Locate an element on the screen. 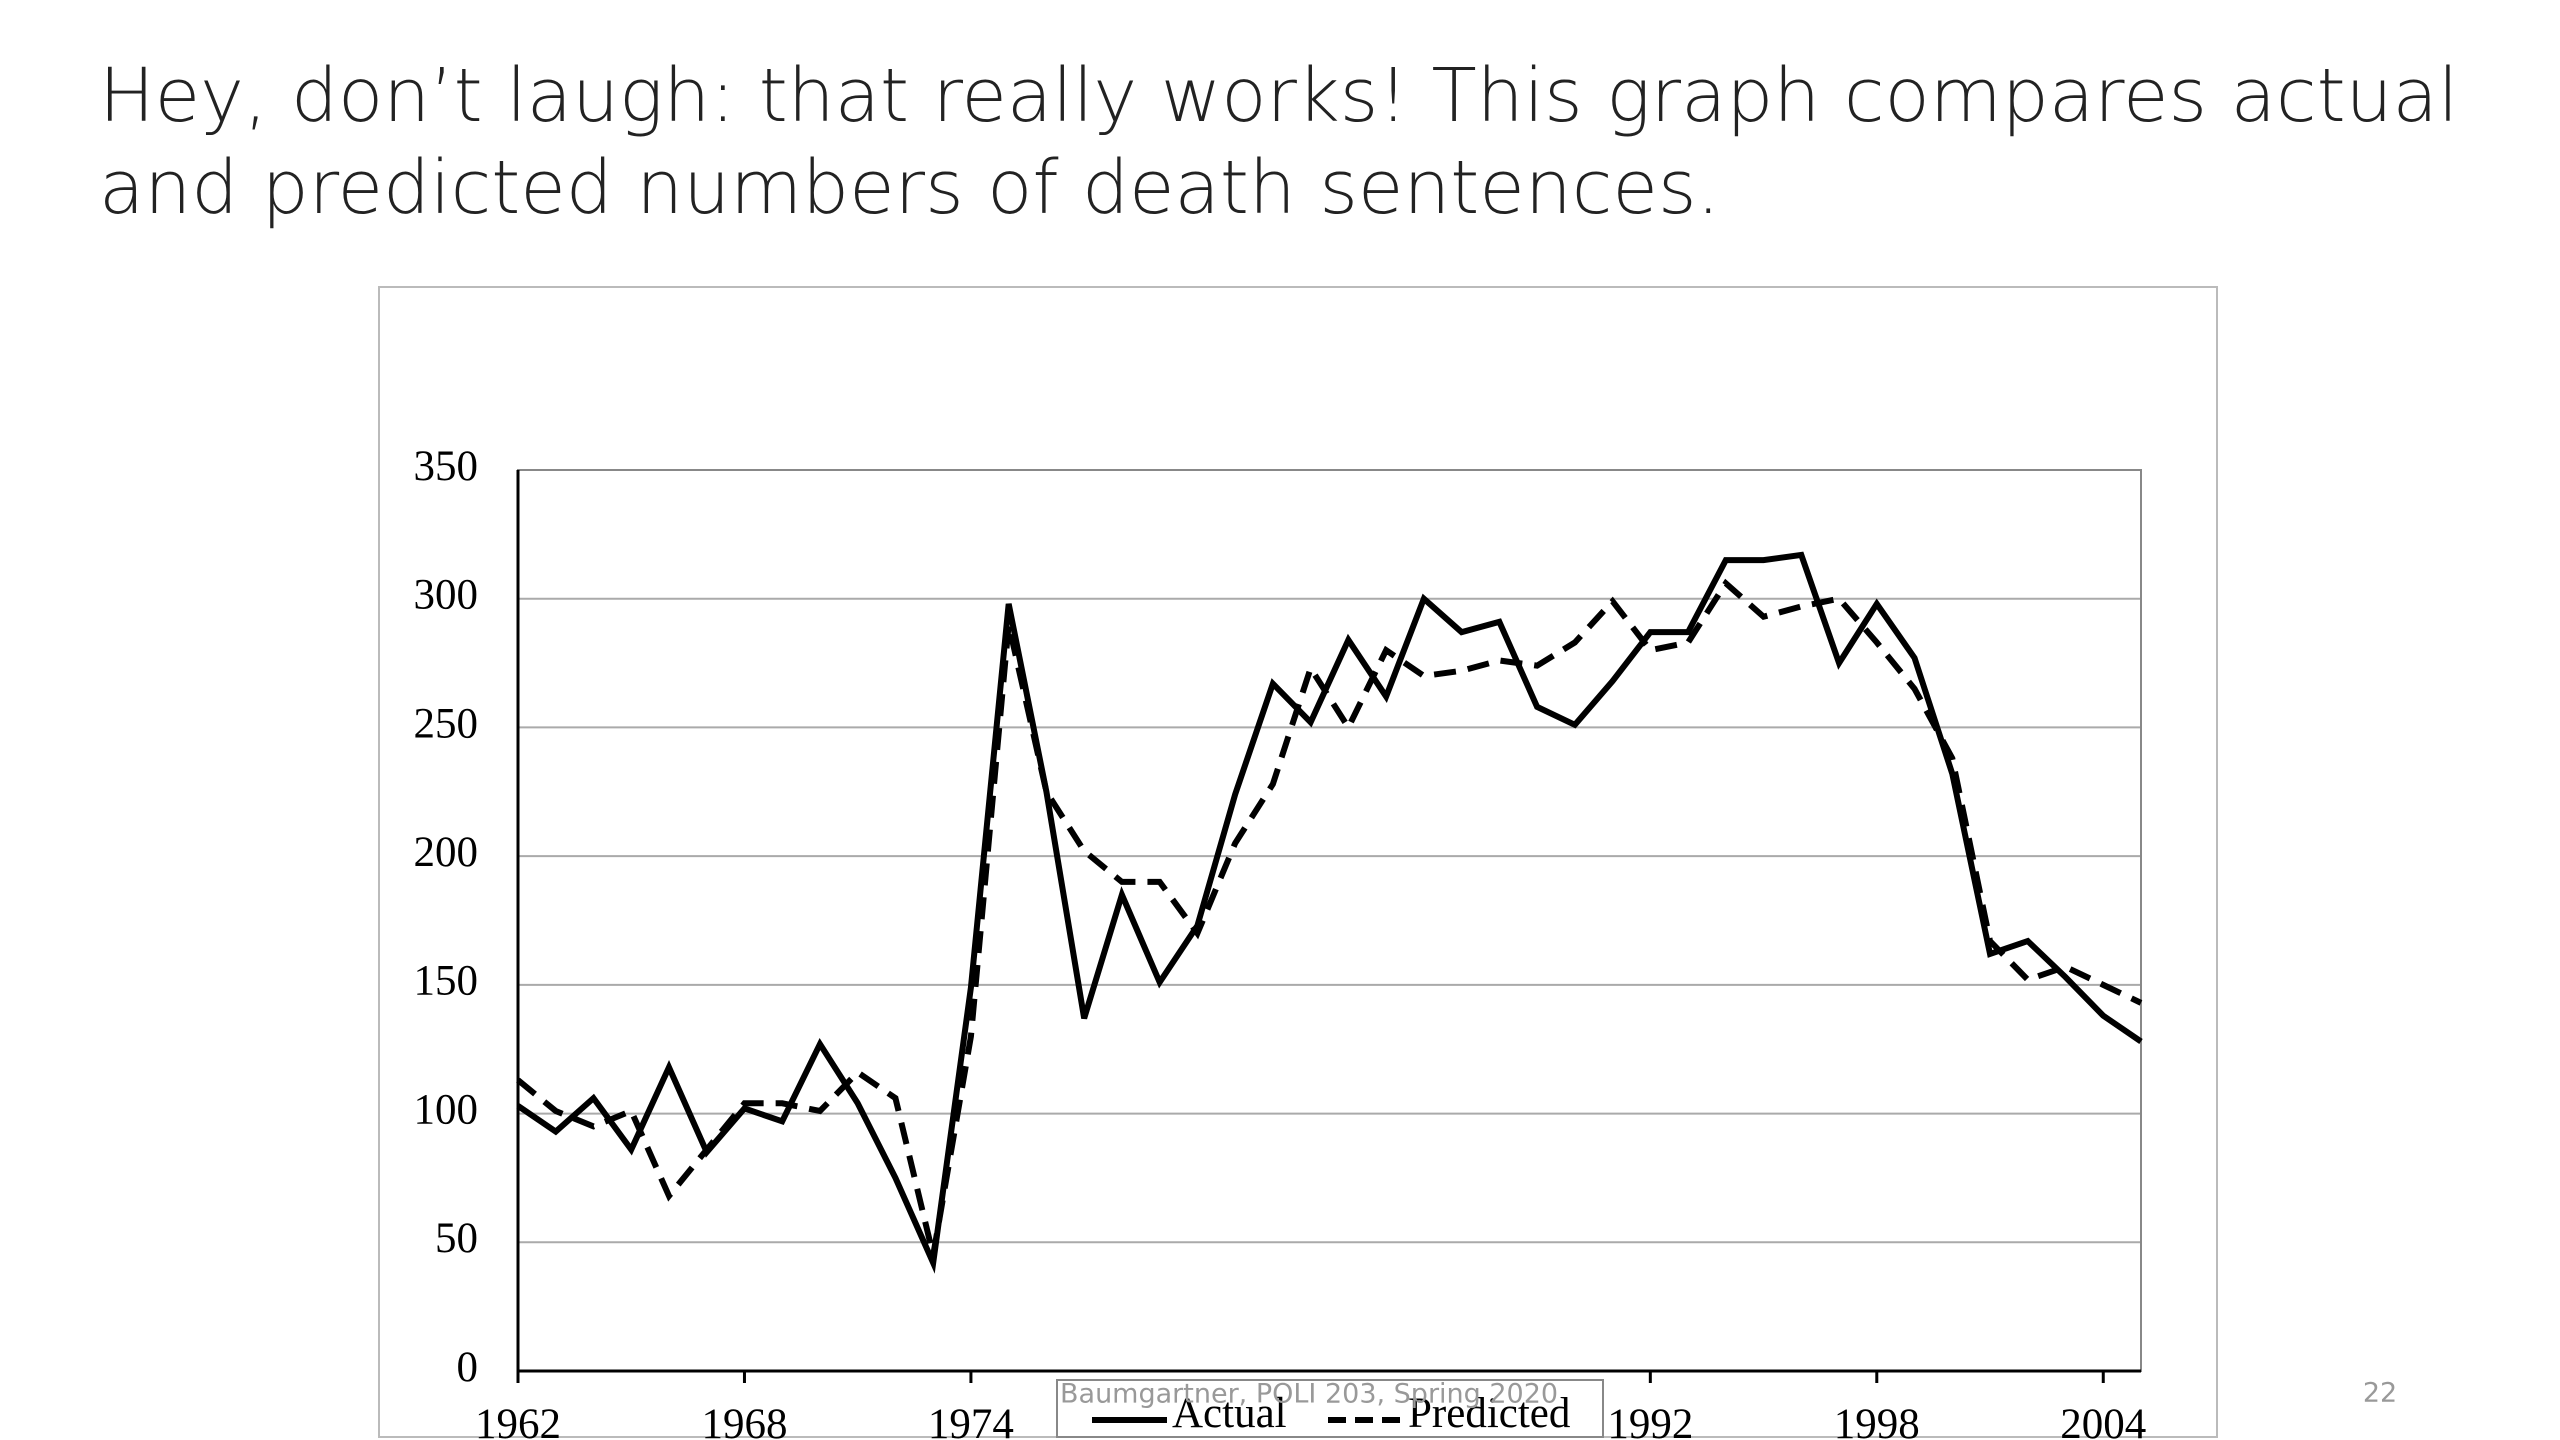 Image resolution: width=2560 pixels, height=1440 pixels. x-tick-label: 1992 is located at coordinates (1650, 1420).